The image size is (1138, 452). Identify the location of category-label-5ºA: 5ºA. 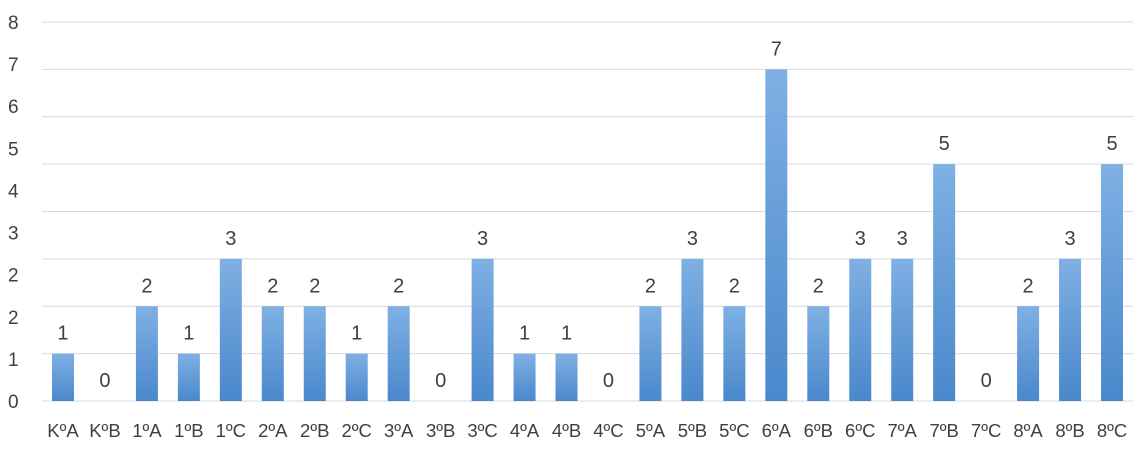
(651, 430).